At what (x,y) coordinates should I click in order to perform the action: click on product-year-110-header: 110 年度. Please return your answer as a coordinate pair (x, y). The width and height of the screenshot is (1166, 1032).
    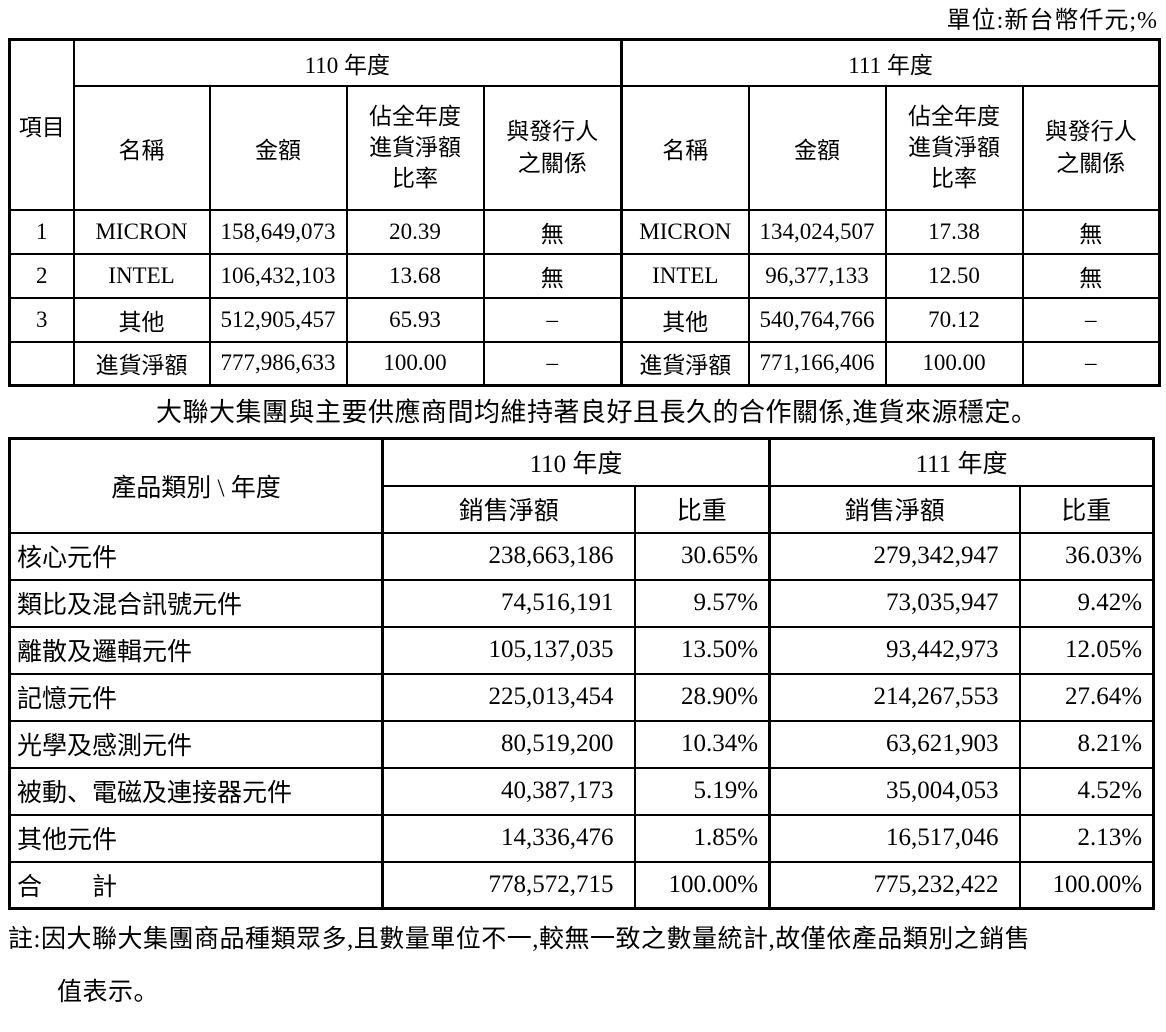
    Looking at the image, I should click on (575, 462).